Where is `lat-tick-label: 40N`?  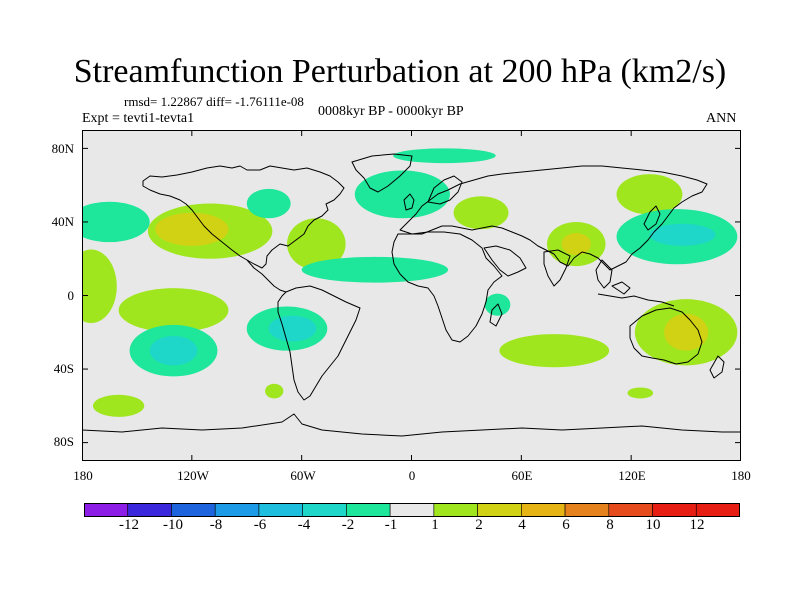
lat-tick-label: 40N is located at coordinates (62, 221).